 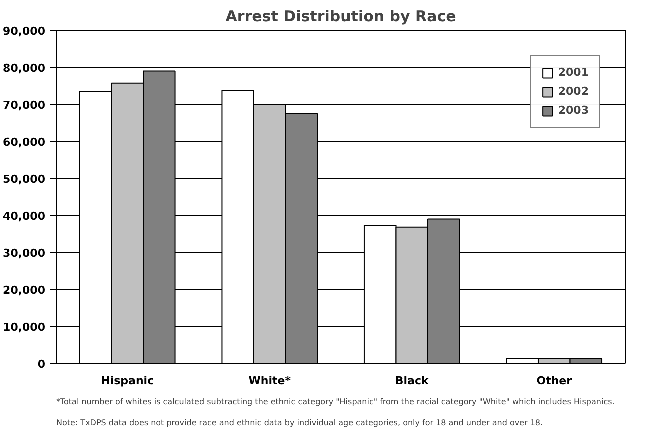 What do you see at coordinates (24, 31) in the screenshot?
I see `y-tick-label: 90,000` at bounding box center [24, 31].